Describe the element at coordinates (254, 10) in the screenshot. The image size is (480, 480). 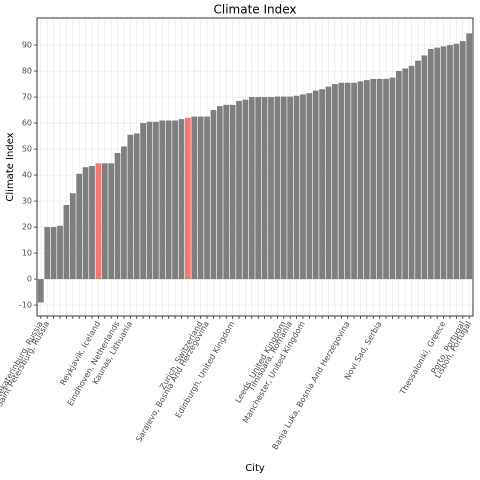
I see `chart-title: Climate Index` at that location.